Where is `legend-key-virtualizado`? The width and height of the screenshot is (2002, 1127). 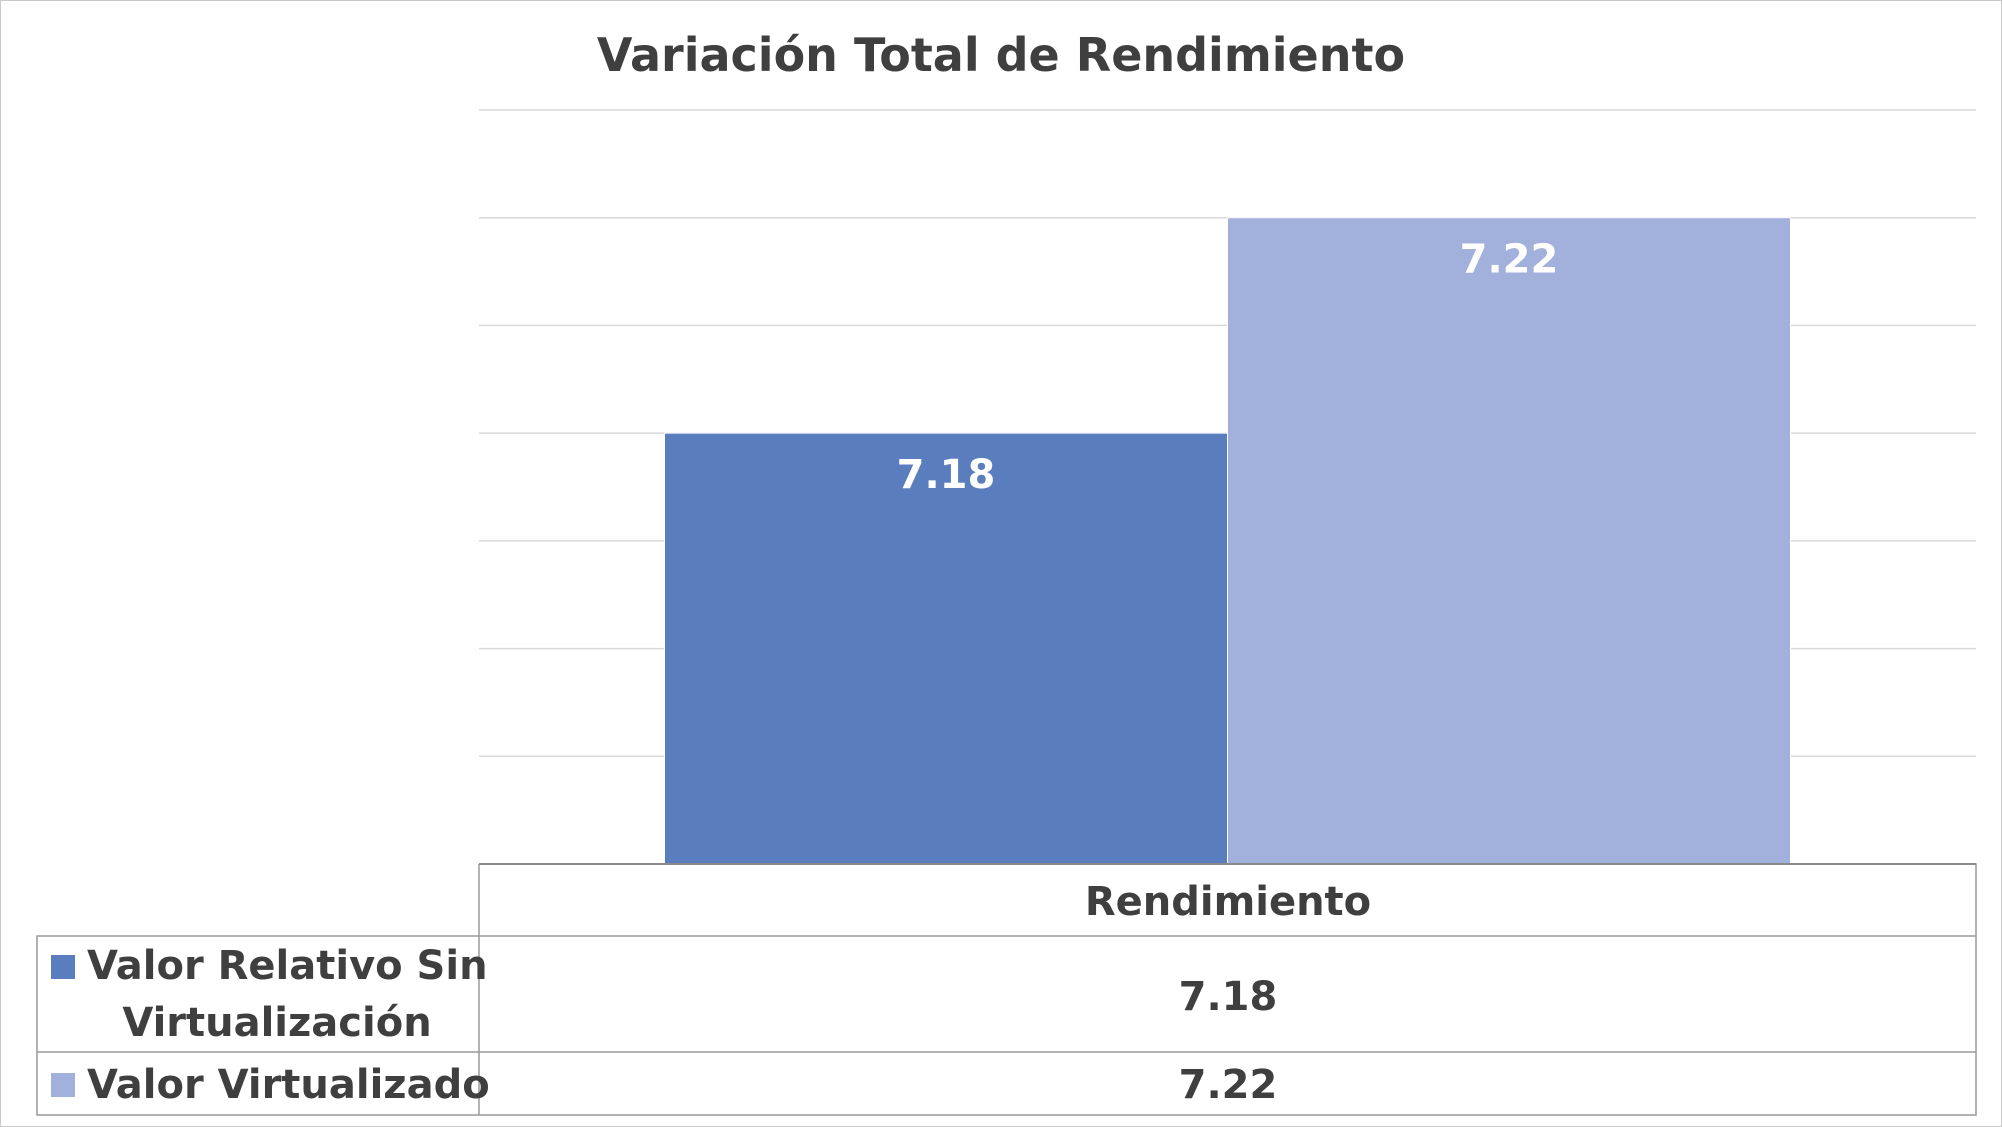
legend-key-virtualizado is located at coordinates (63, 1085).